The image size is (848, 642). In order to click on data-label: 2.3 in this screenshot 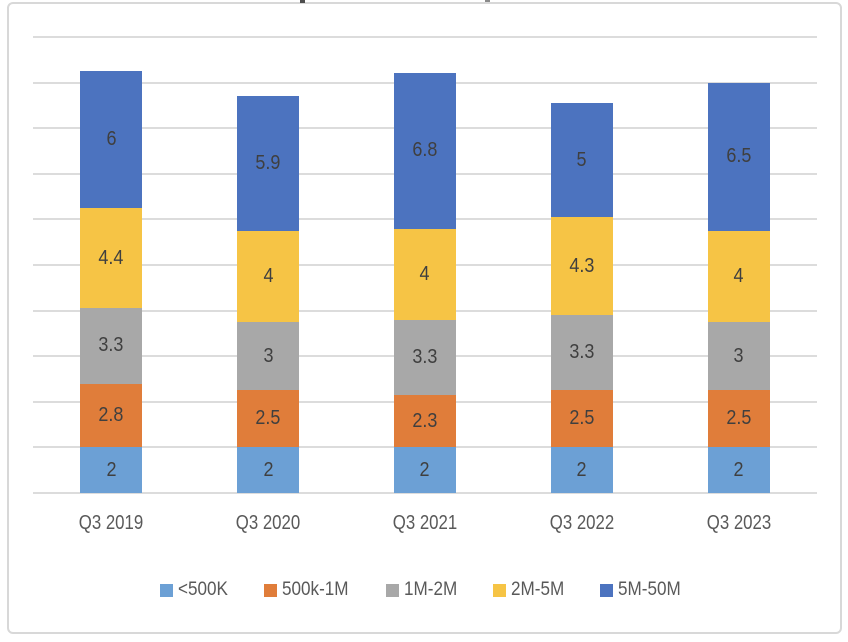, I will do `click(425, 420)`.